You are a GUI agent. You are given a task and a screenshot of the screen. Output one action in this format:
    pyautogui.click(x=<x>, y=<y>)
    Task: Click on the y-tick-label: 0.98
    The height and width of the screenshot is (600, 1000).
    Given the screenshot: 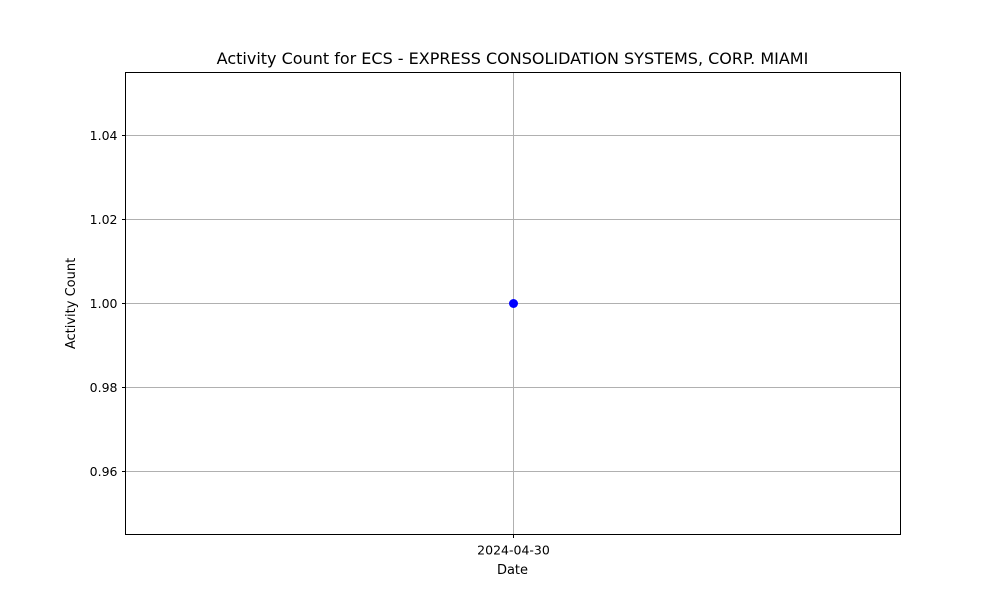 What is the action you would take?
    pyautogui.click(x=104, y=387)
    